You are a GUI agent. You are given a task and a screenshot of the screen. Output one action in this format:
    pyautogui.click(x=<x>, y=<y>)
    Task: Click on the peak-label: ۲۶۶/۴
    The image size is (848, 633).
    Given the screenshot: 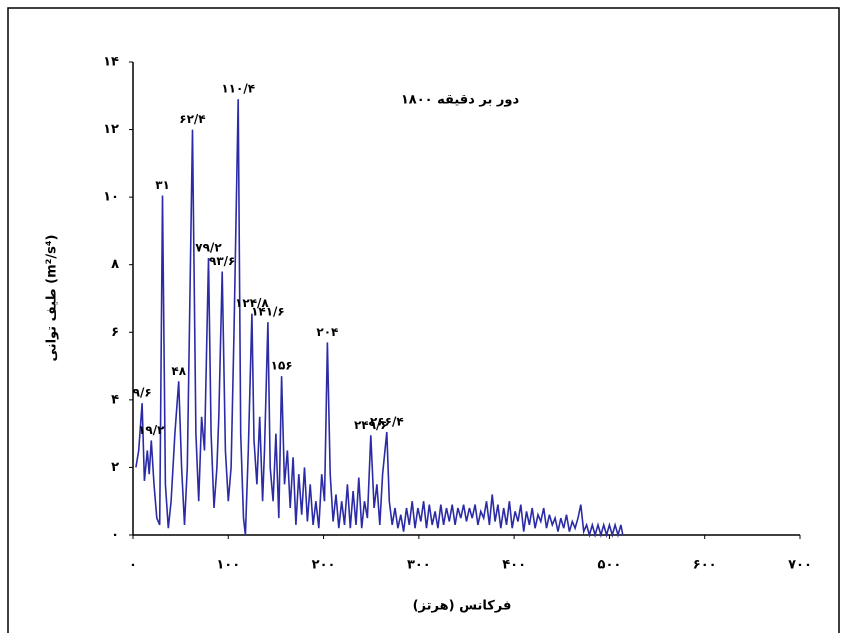 What is the action you would take?
    pyautogui.click(x=387, y=421)
    